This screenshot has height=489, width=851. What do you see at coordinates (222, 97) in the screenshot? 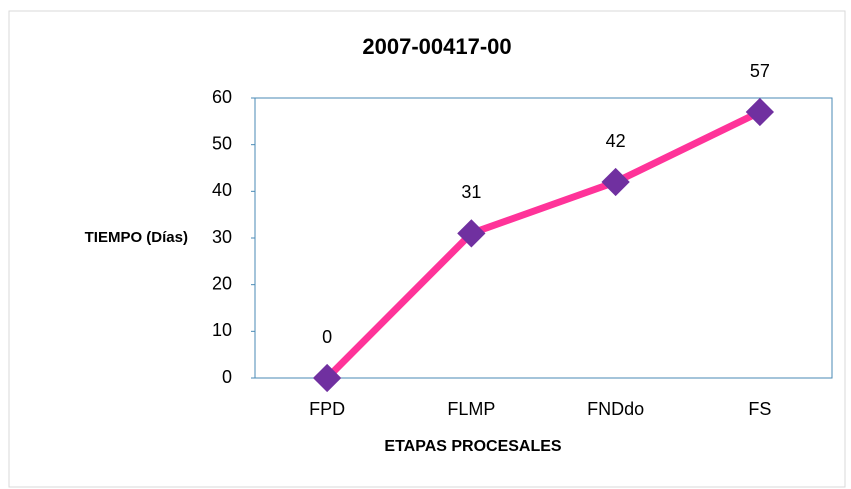
I see `y-tick-label: 60` at bounding box center [222, 97].